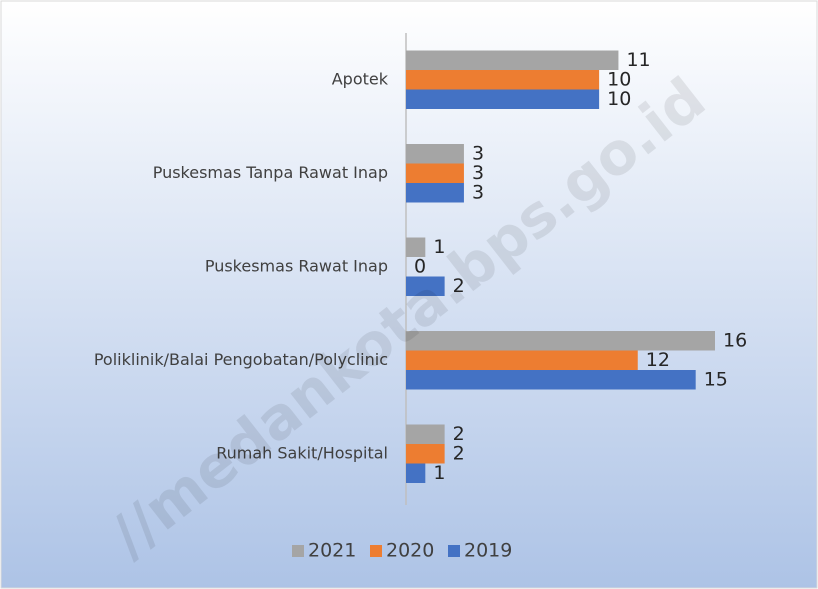  What do you see at coordinates (716, 379) in the screenshot?
I see `value-label: 15` at bounding box center [716, 379].